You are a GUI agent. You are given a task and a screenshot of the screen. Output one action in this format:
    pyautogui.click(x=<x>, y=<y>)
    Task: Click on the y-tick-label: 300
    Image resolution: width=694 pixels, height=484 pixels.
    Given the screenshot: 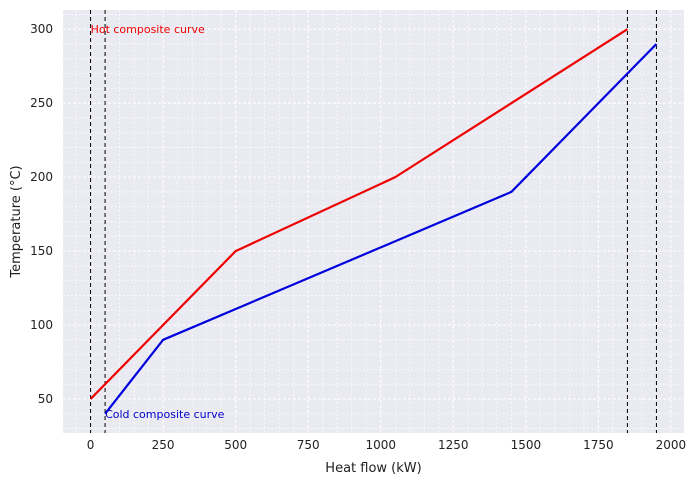 What is the action you would take?
    pyautogui.click(x=41, y=29)
    